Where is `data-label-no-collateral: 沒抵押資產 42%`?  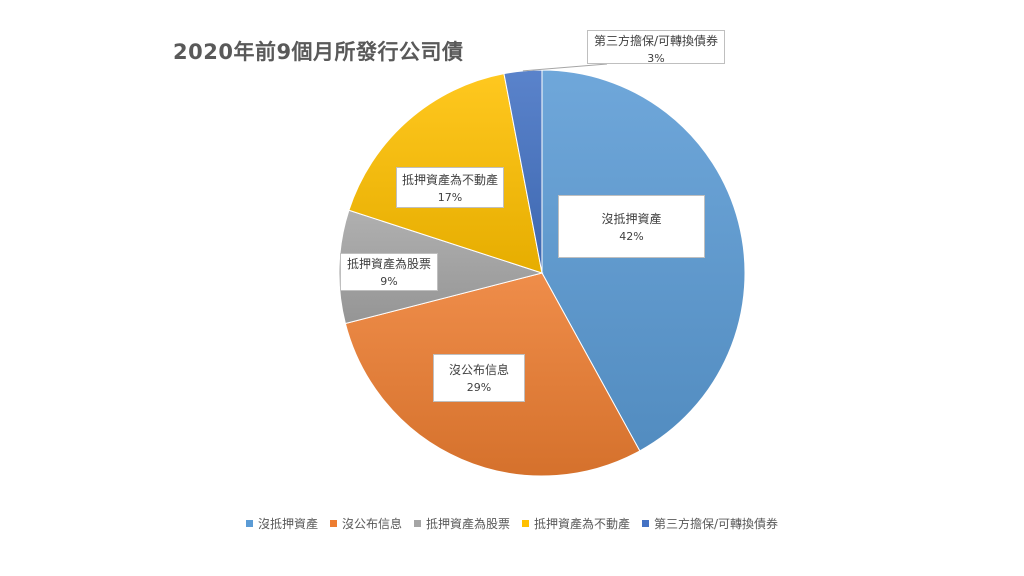 data-label-no-collateral: 沒抵押資產 42% is located at coordinates (631, 226).